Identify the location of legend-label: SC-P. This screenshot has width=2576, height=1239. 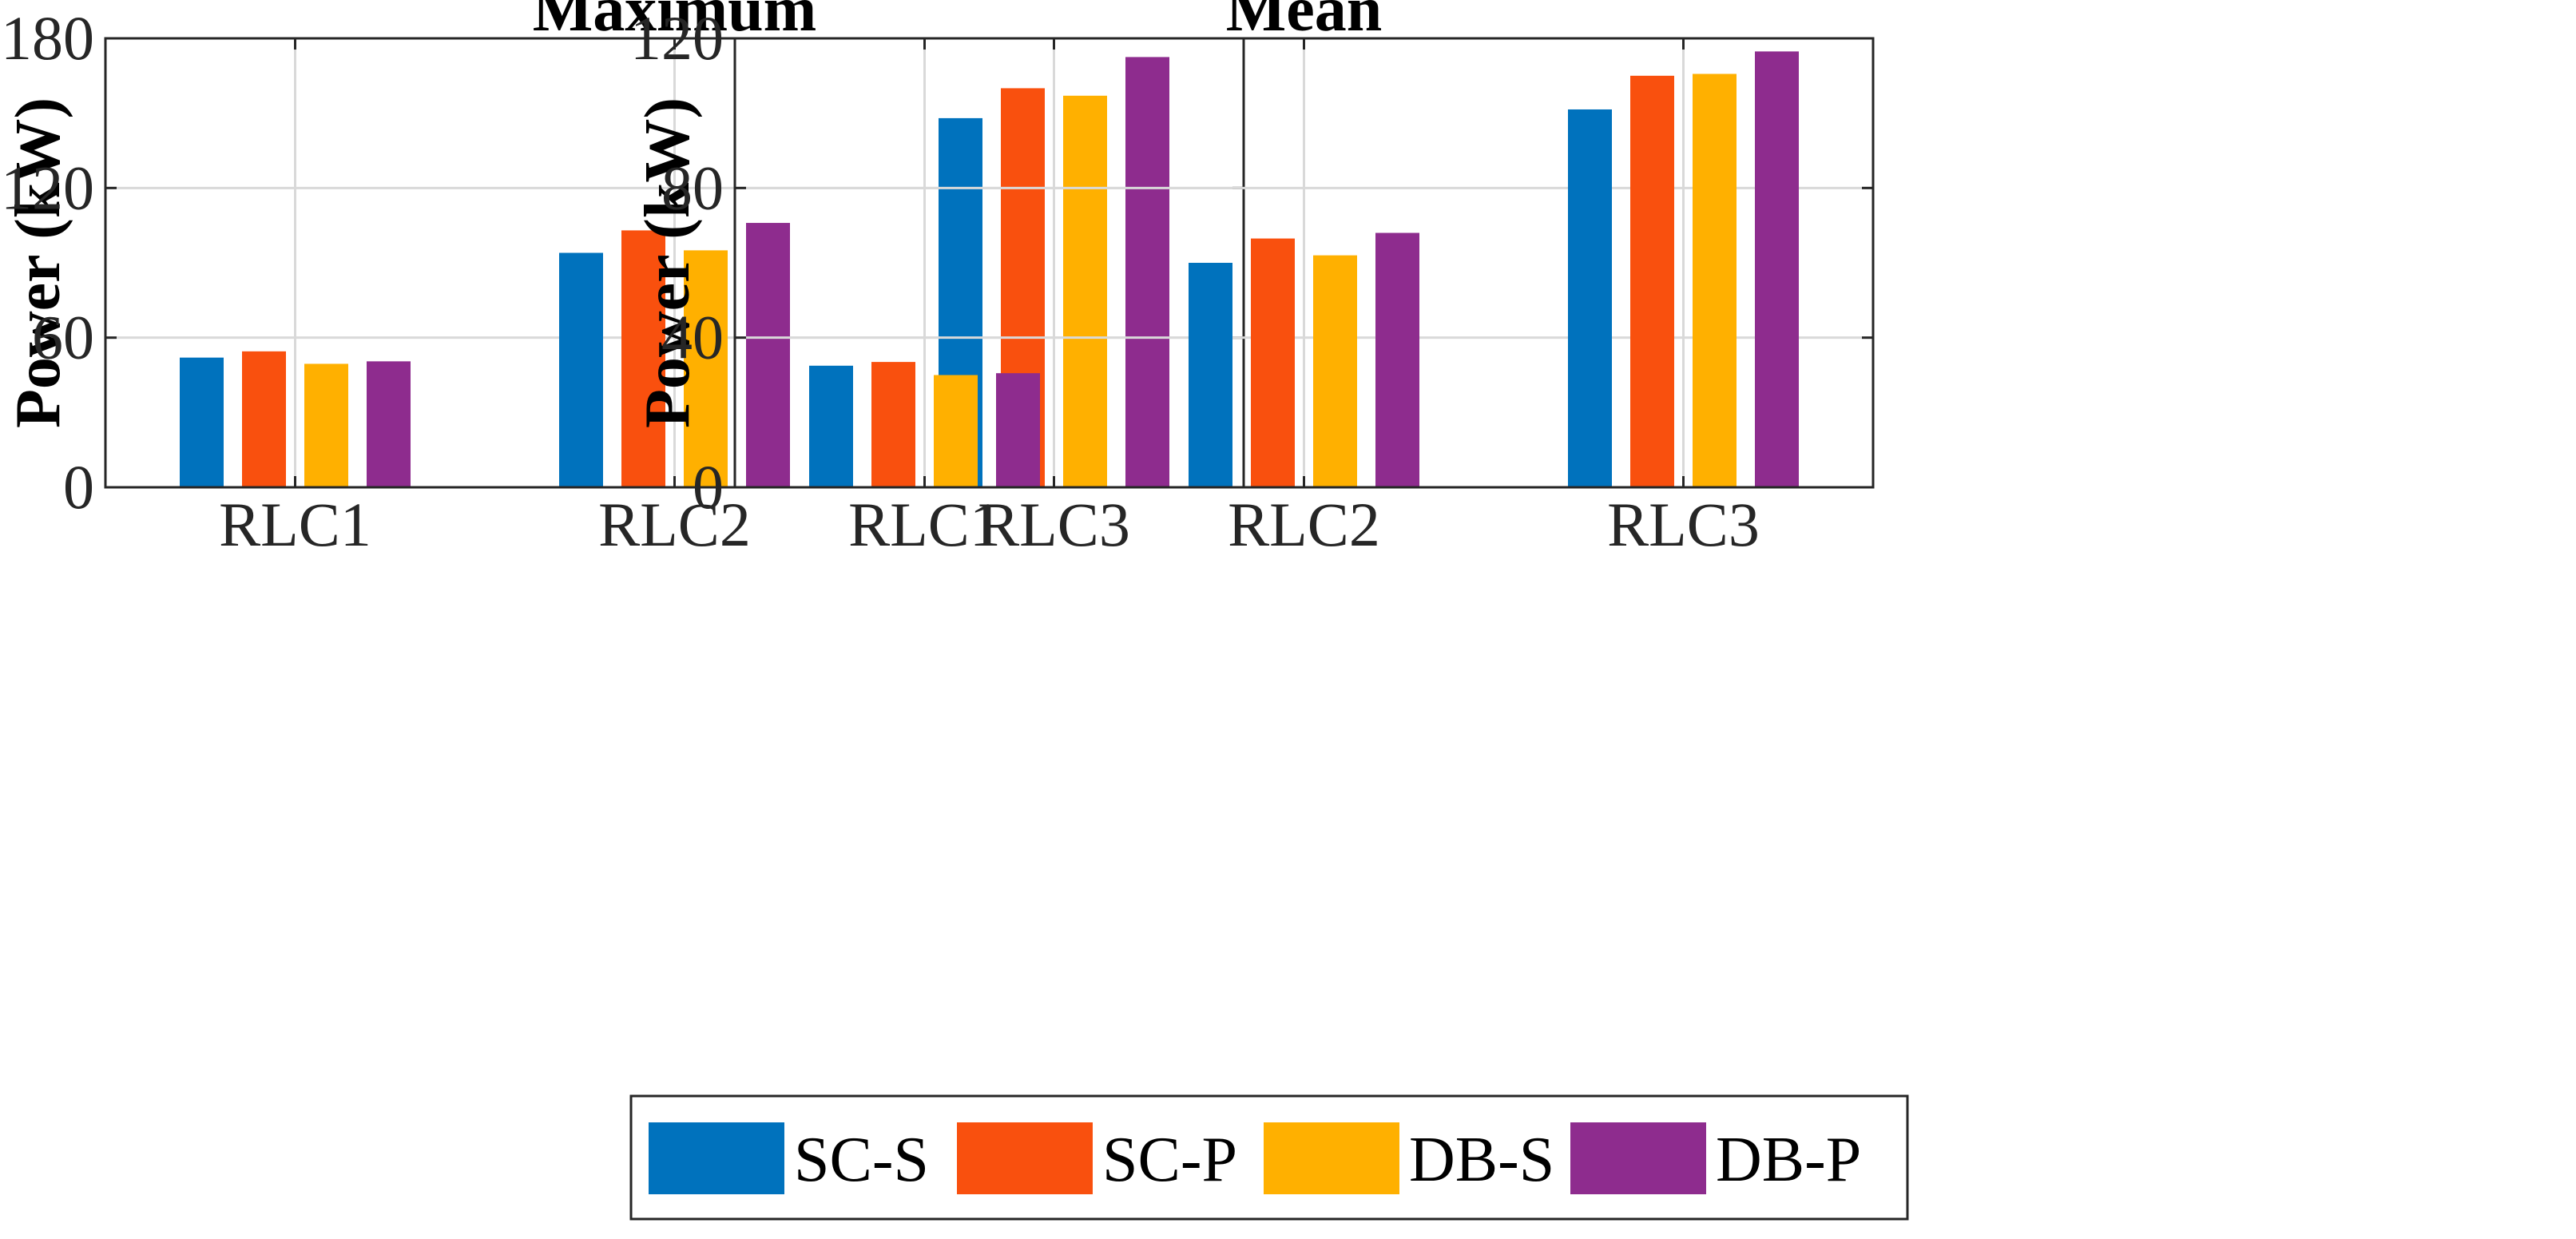
(1169, 1160).